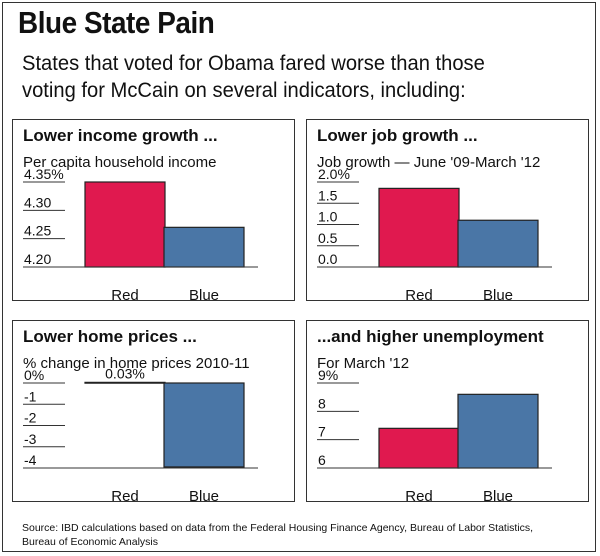 The image size is (600, 556). Describe the element at coordinates (328, 259) in the screenshot. I see `y-tick-label: 0.0` at that location.